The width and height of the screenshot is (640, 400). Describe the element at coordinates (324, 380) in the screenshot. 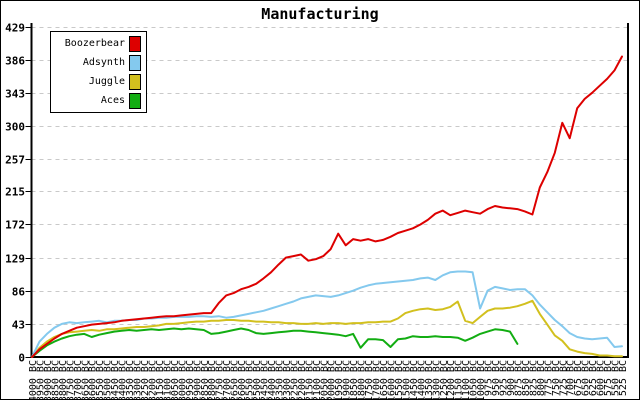

I see `x-tick-label: 2050 BC` at that location.